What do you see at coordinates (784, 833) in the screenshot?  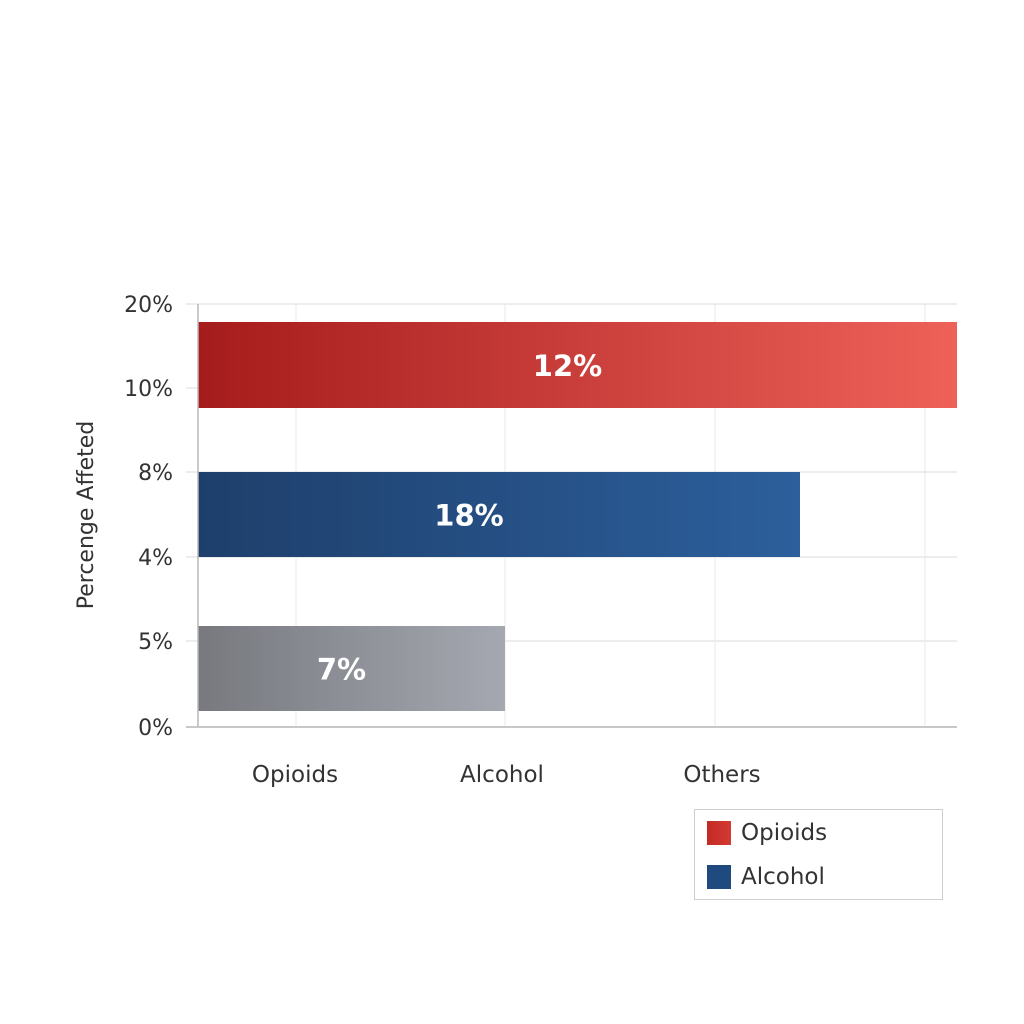 I see `legend-label: Opioids` at bounding box center [784, 833].